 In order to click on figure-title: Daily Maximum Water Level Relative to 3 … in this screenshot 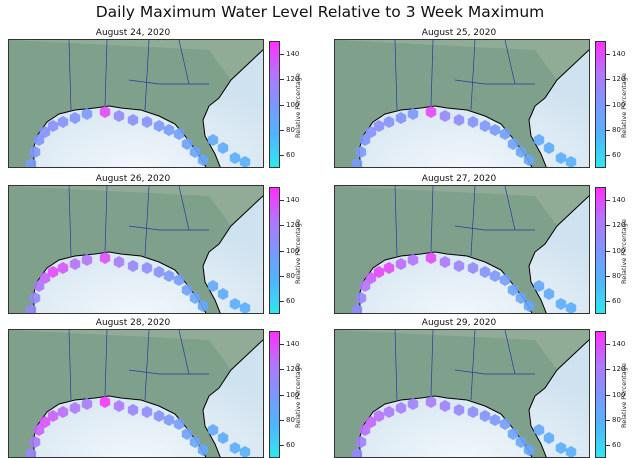, I will do `click(320, 12)`.